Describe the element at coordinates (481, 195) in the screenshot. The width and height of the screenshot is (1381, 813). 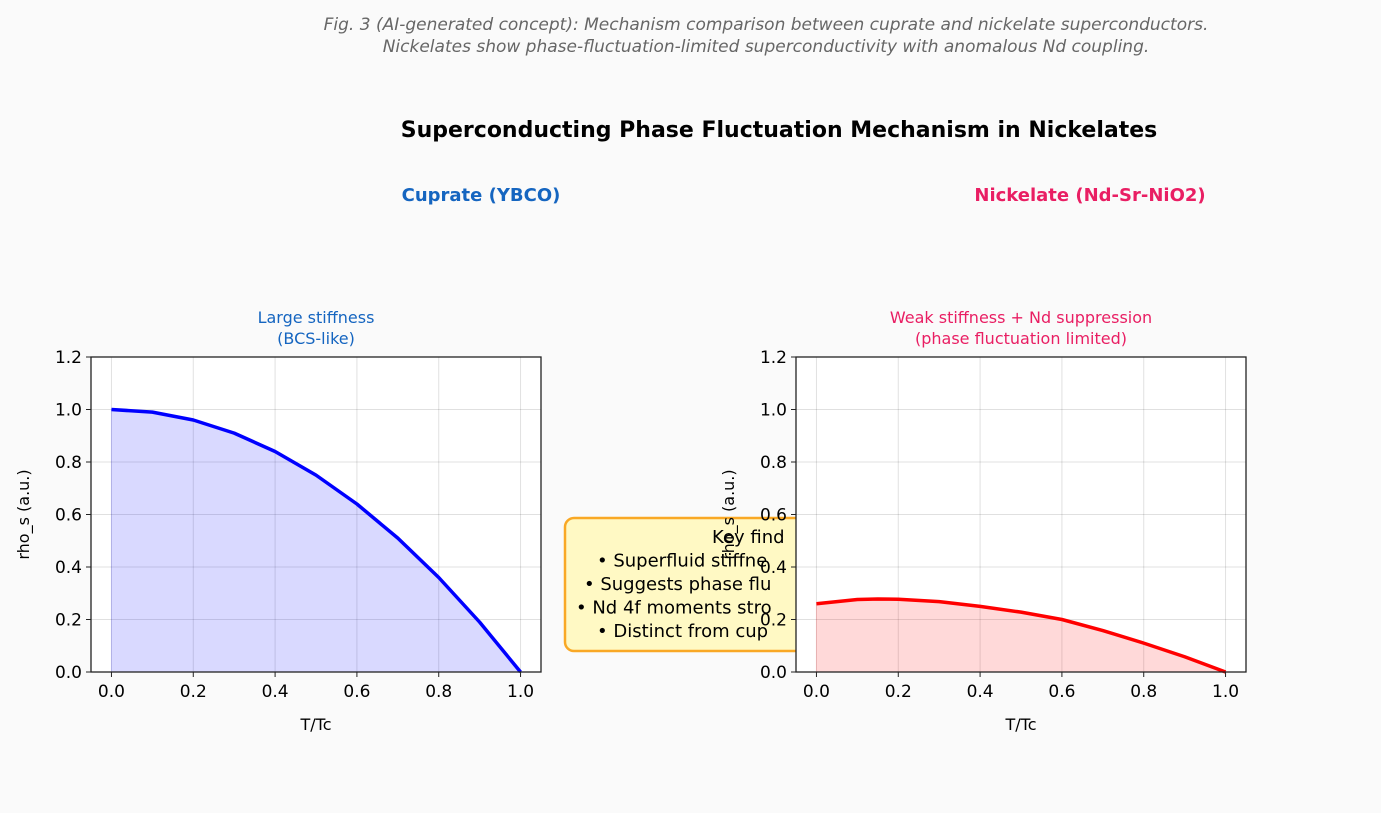
I see `cuprate-header: Cuprate (YBCO)` at that location.